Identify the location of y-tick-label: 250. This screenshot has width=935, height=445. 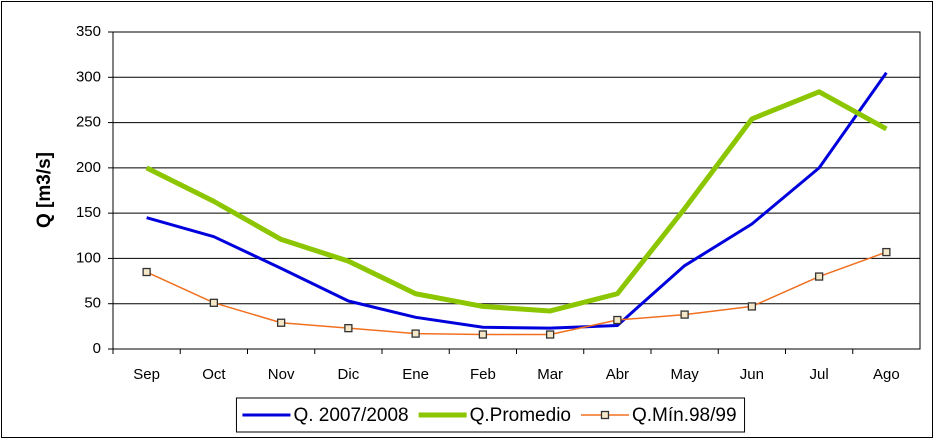
(88, 122).